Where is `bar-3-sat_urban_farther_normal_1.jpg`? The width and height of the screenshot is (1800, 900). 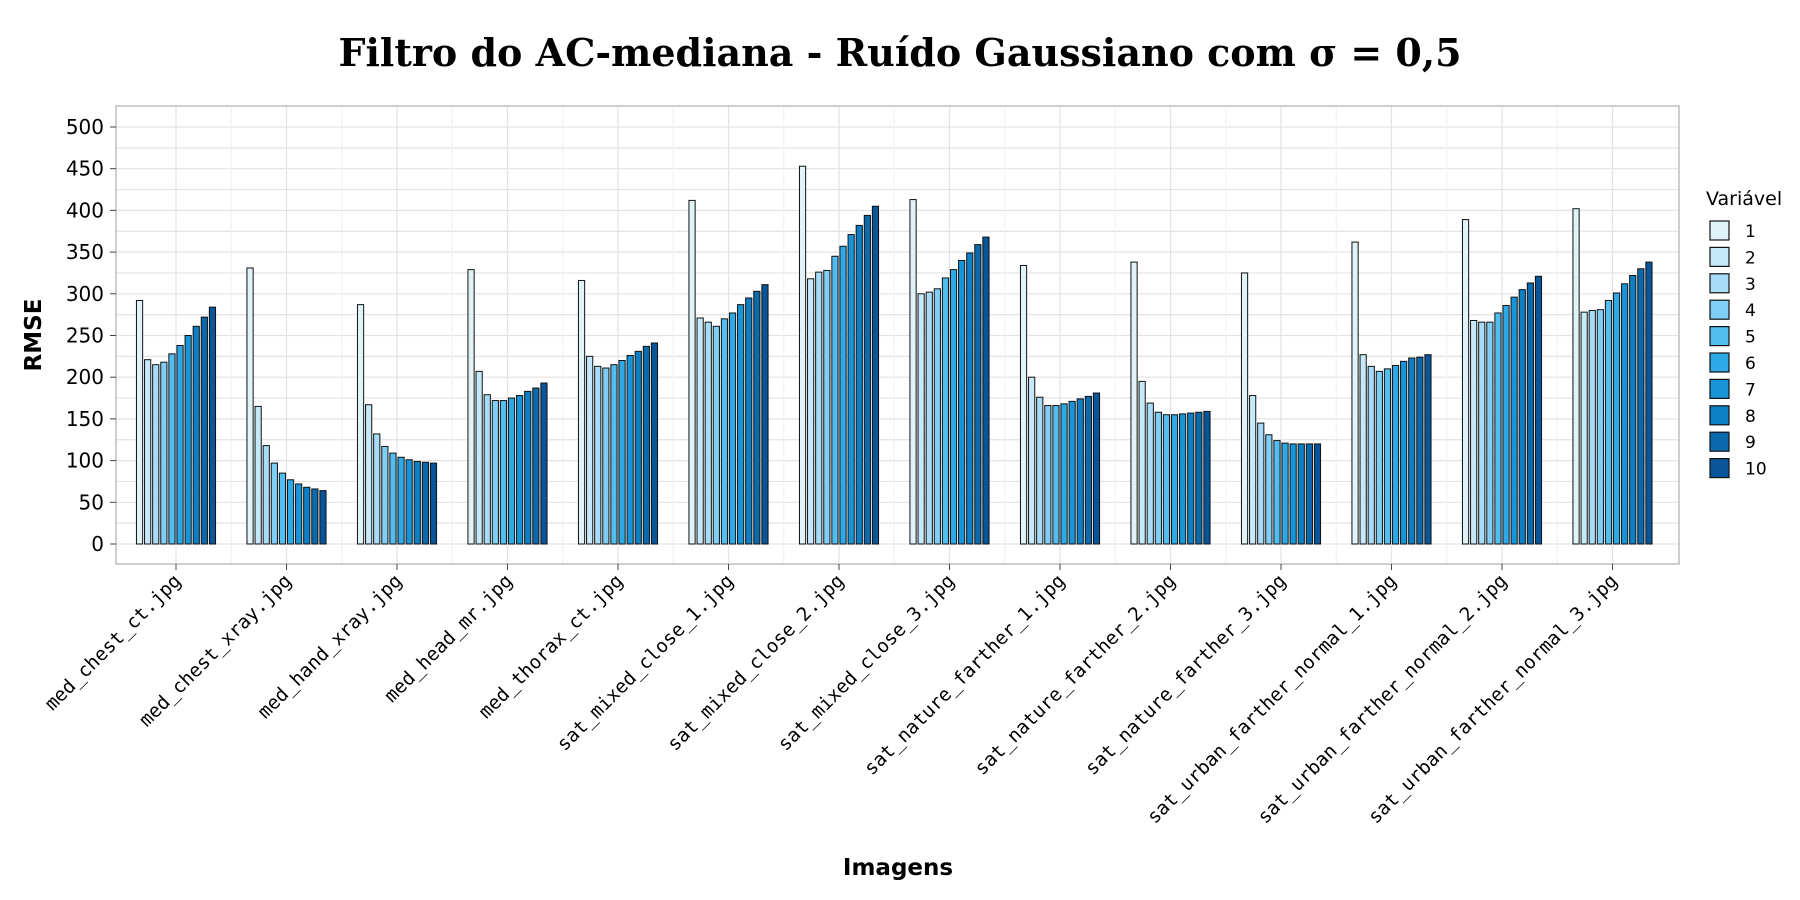
bar-3-sat_urban_farther_normal_1.jpg is located at coordinates (1371, 455).